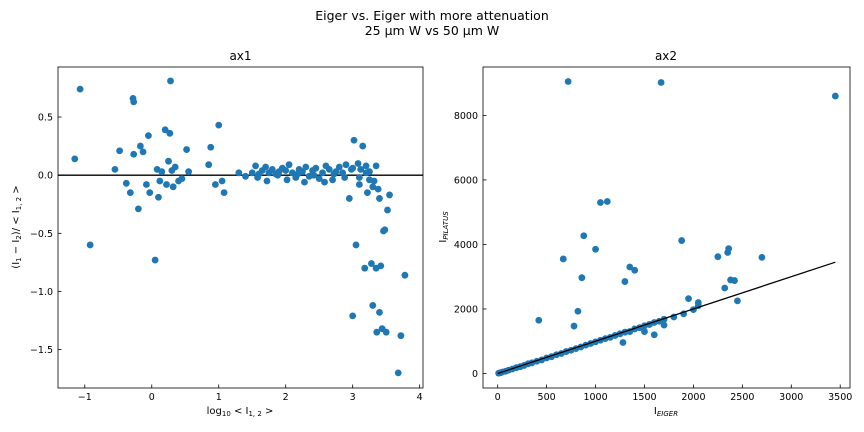  Describe the element at coordinates (444, 227) in the screenshot. I see `ax2-ylabel: IPILATUS` at that location.